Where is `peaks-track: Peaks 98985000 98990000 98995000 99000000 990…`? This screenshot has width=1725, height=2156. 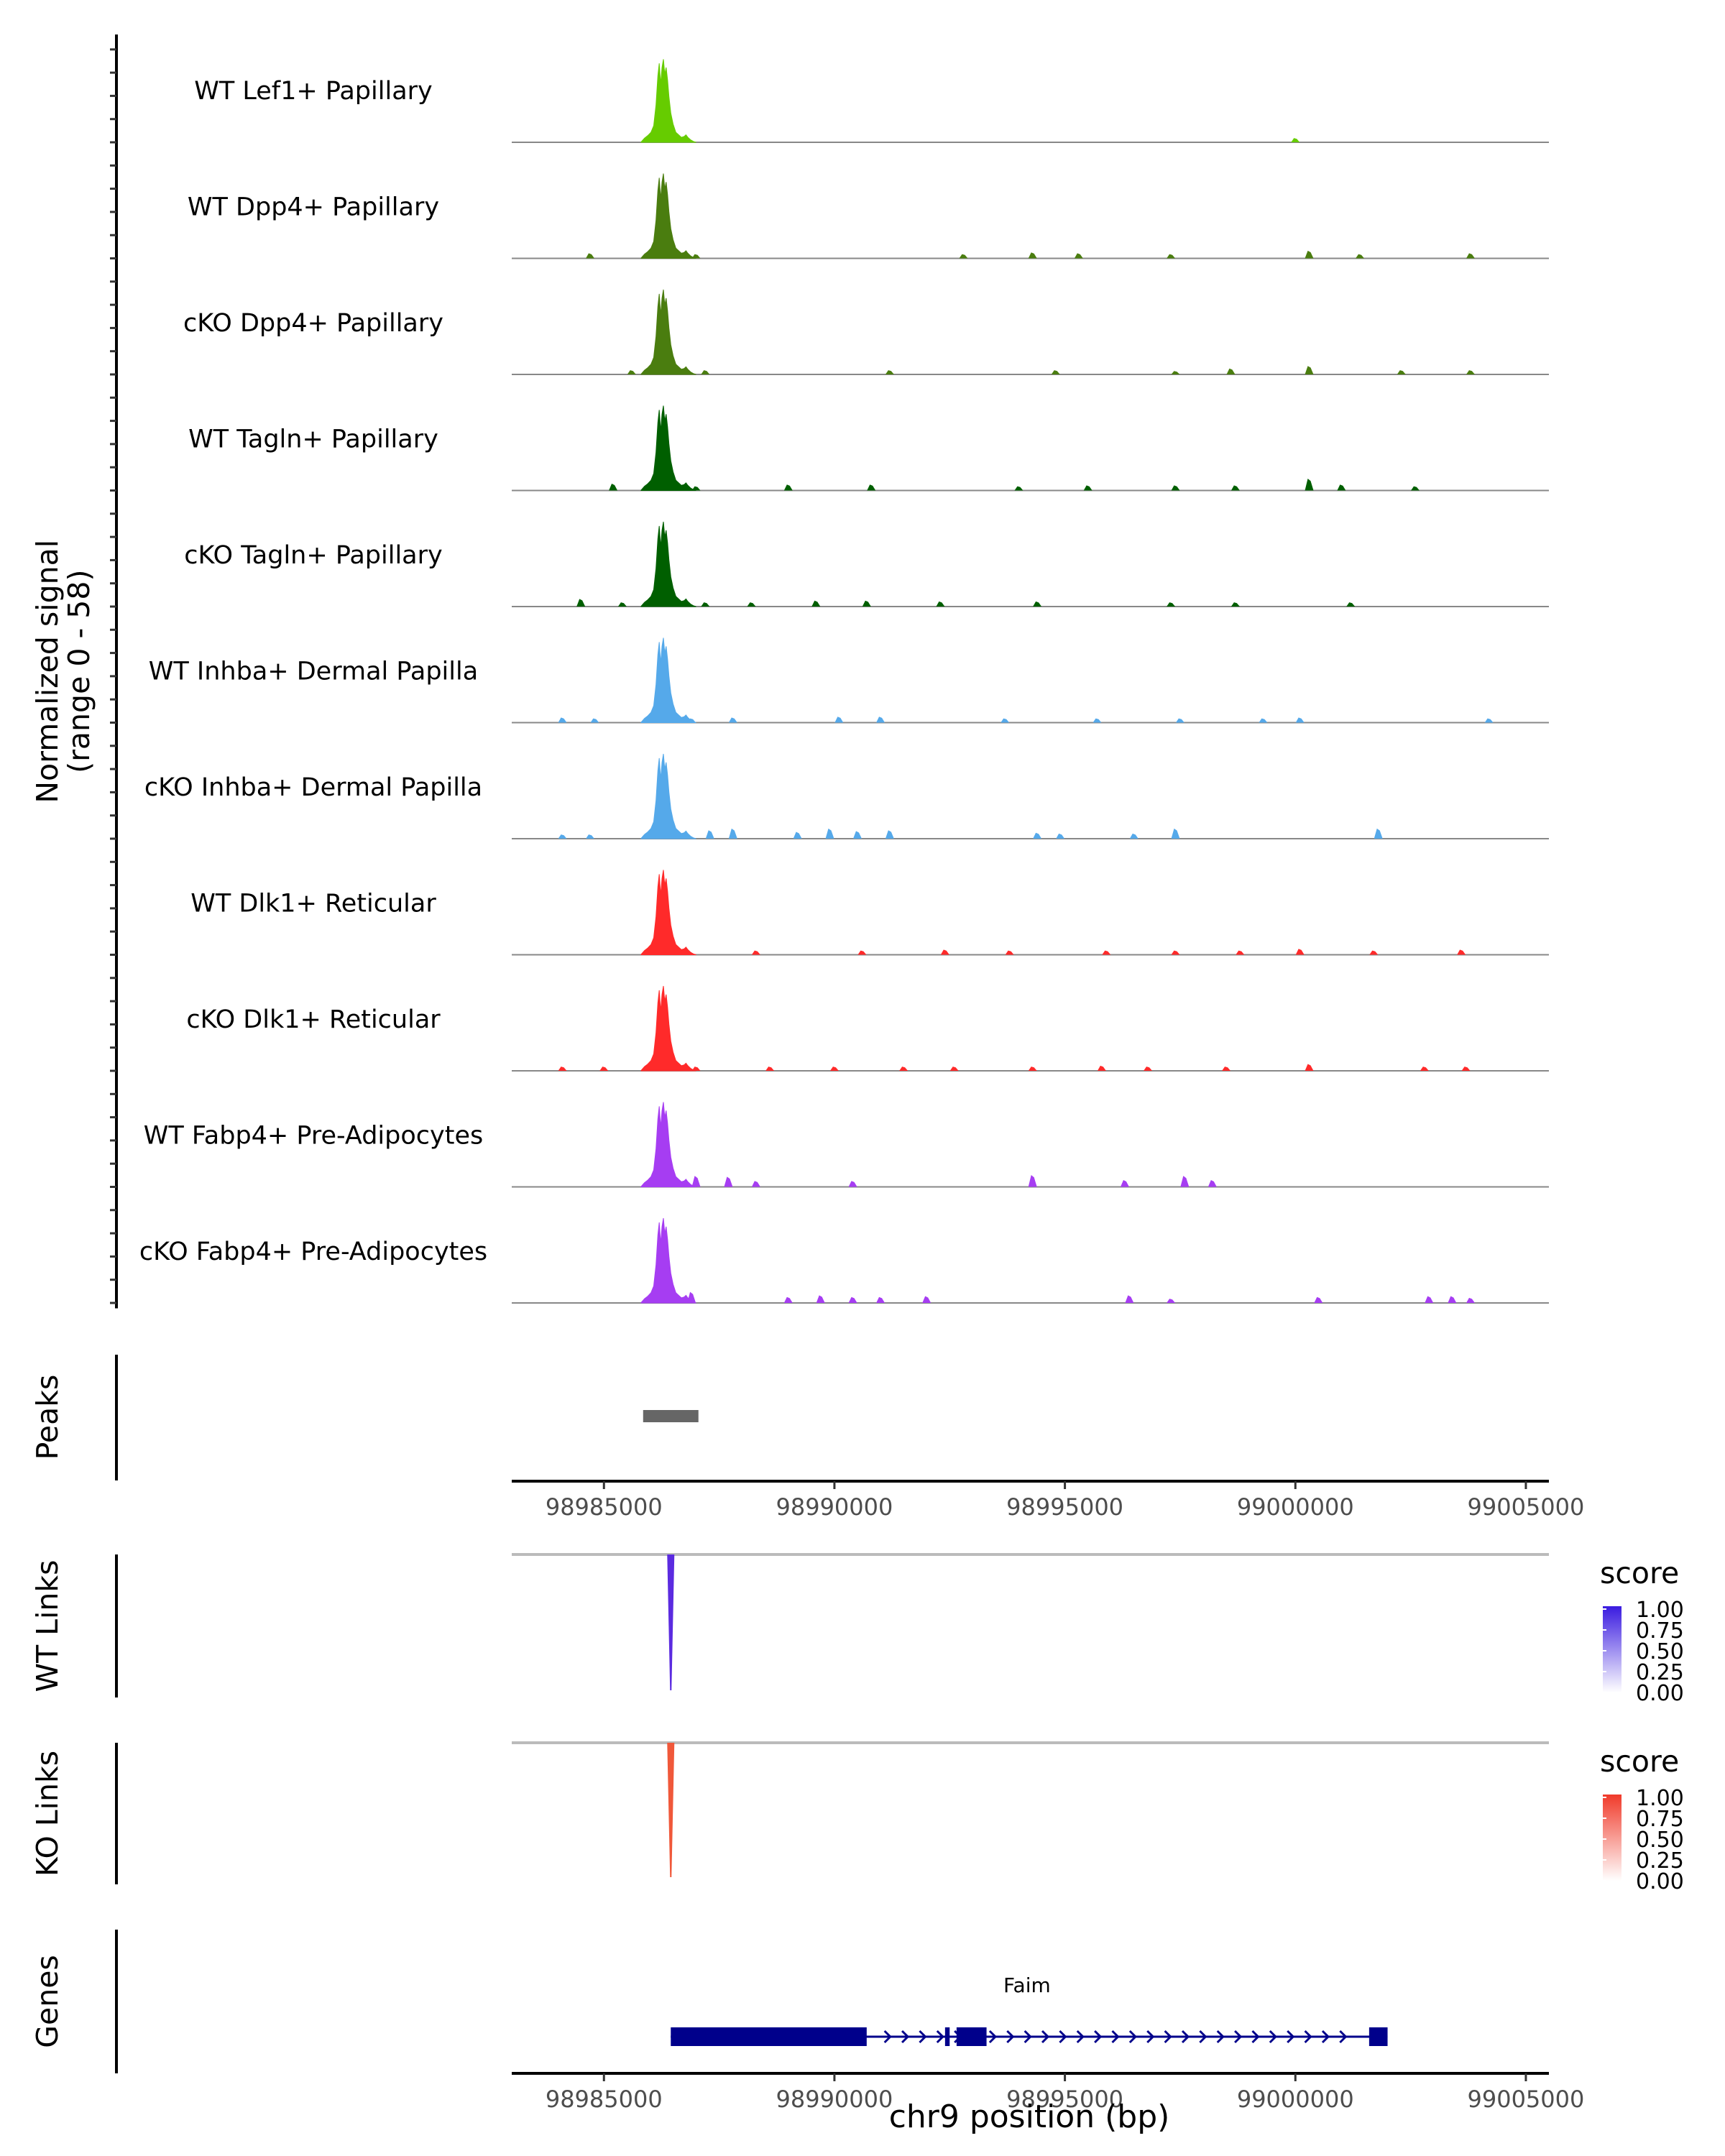 peaks-track: Peaks 98985000 98990000 98995000 99000000 990… is located at coordinates (807, 1438).